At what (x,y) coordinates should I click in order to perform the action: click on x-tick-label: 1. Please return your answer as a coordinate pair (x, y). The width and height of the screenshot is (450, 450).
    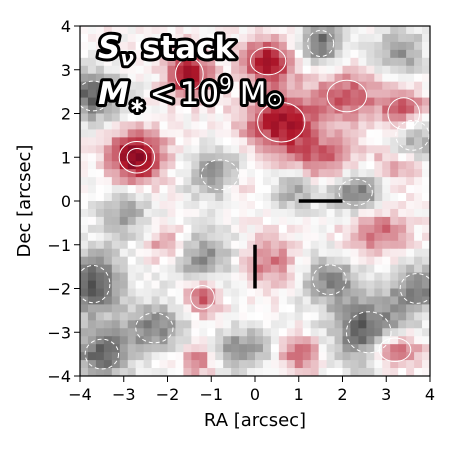
    Looking at the image, I should click on (299, 394).